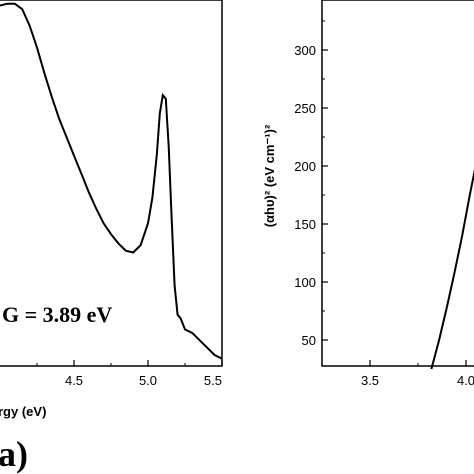 This screenshot has height=474, width=474. What do you see at coordinates (305, 166) in the screenshot?
I see `right-y-tick-label: 200` at bounding box center [305, 166].